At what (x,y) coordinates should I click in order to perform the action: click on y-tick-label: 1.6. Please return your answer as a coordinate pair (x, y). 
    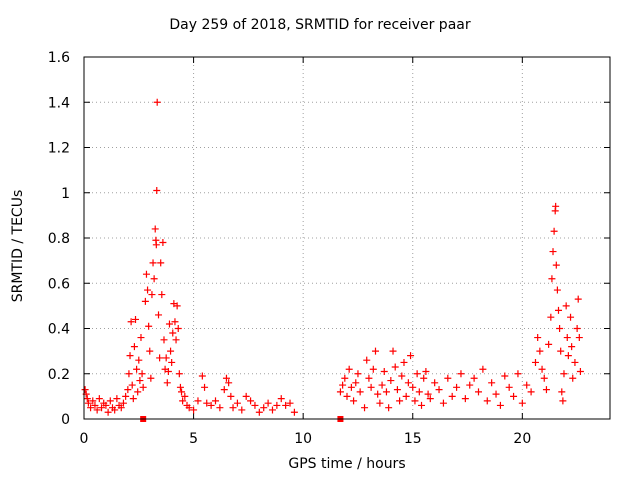
    Looking at the image, I should click on (59, 58).